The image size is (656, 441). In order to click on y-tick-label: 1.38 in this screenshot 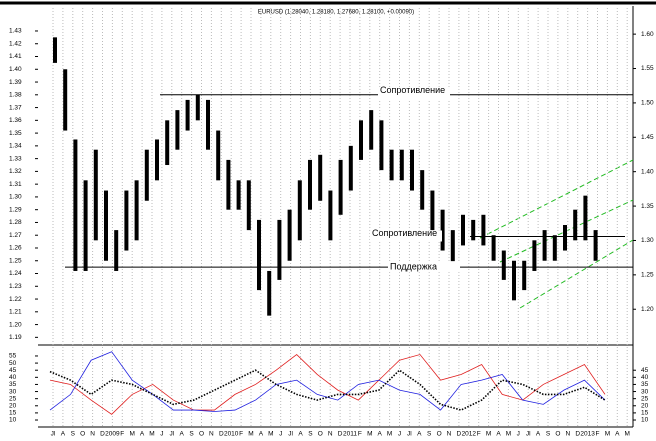, I will do `click(15, 95)`.